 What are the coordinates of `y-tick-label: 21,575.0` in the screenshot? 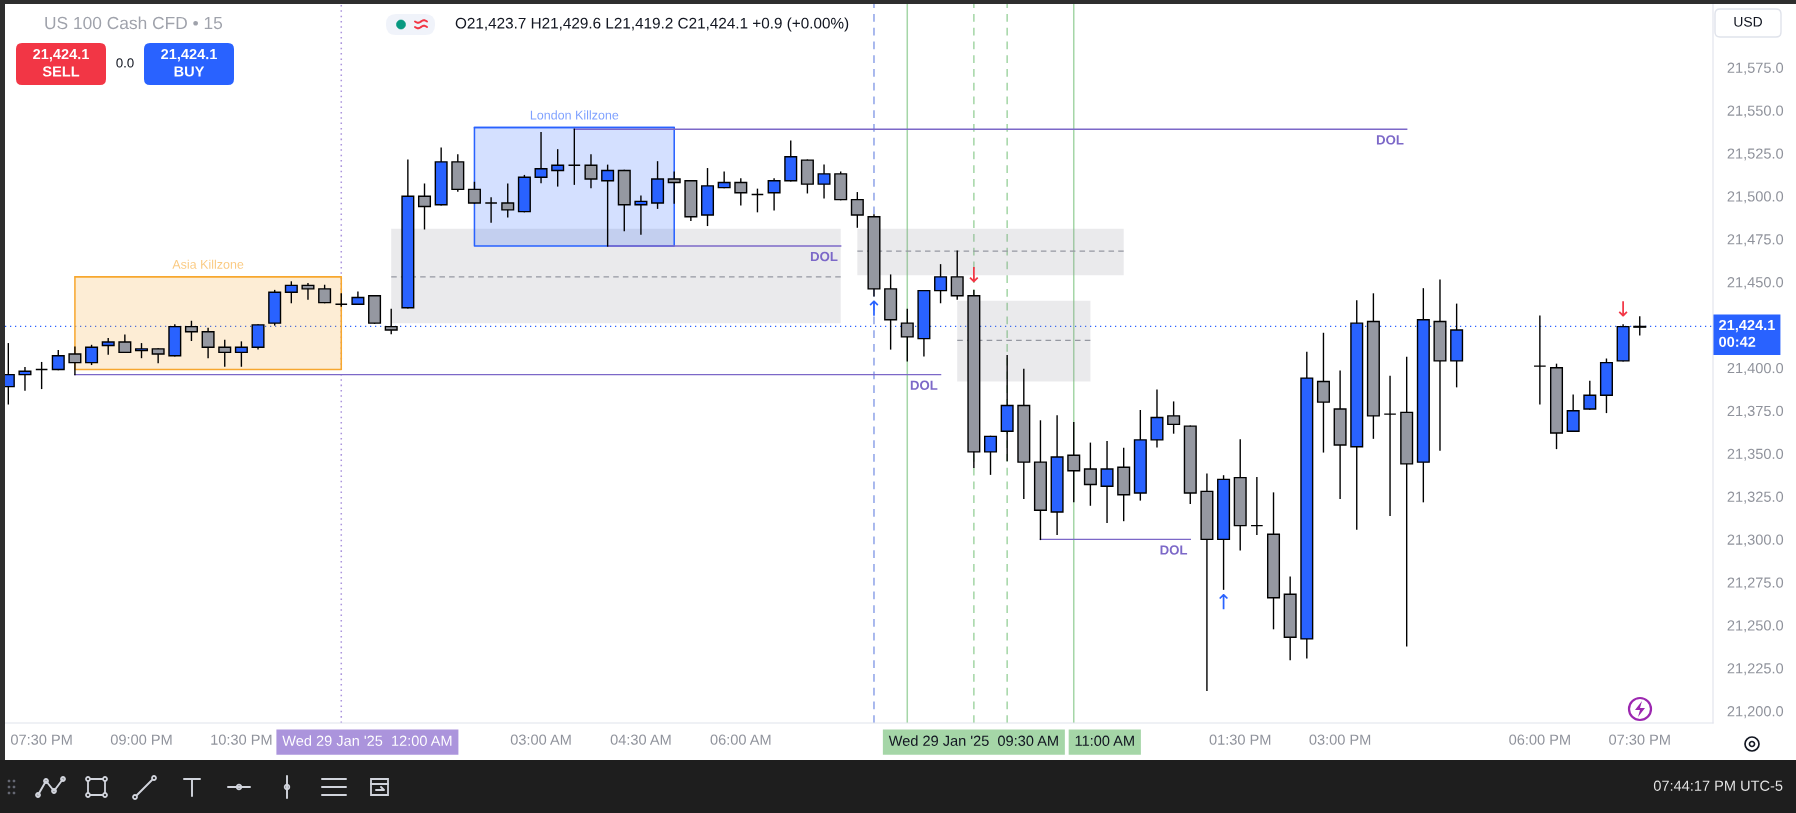 It's located at (1755, 68).